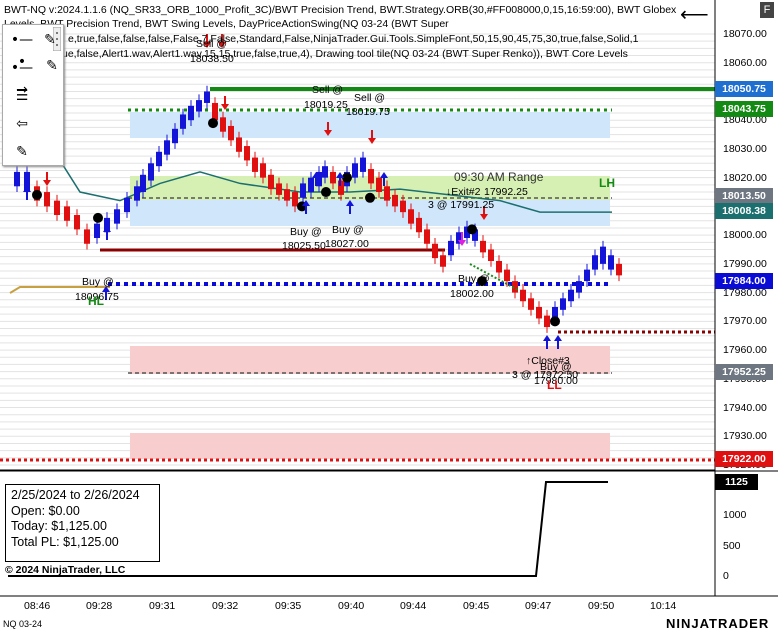 The height and width of the screenshot is (634, 778). I want to click on line-tool-icon: •—•, so click(22, 51).